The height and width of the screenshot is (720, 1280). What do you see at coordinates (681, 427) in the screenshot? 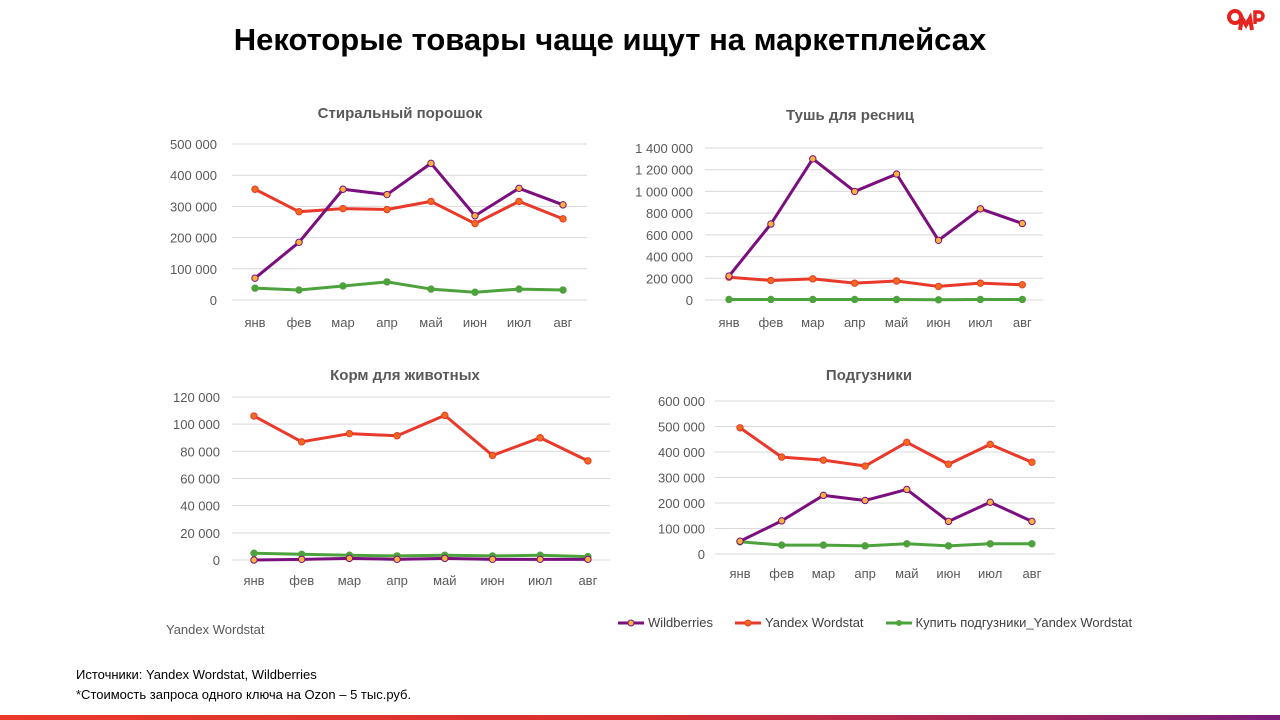
I see `y-tick-label: 500 000` at bounding box center [681, 427].